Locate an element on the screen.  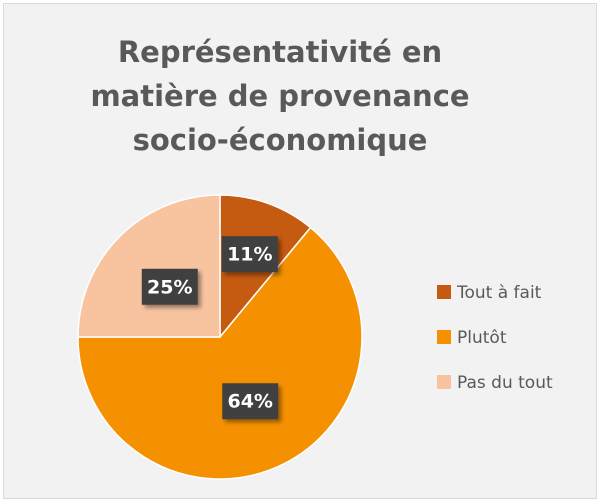
pie-slice is located at coordinates (149, 266).